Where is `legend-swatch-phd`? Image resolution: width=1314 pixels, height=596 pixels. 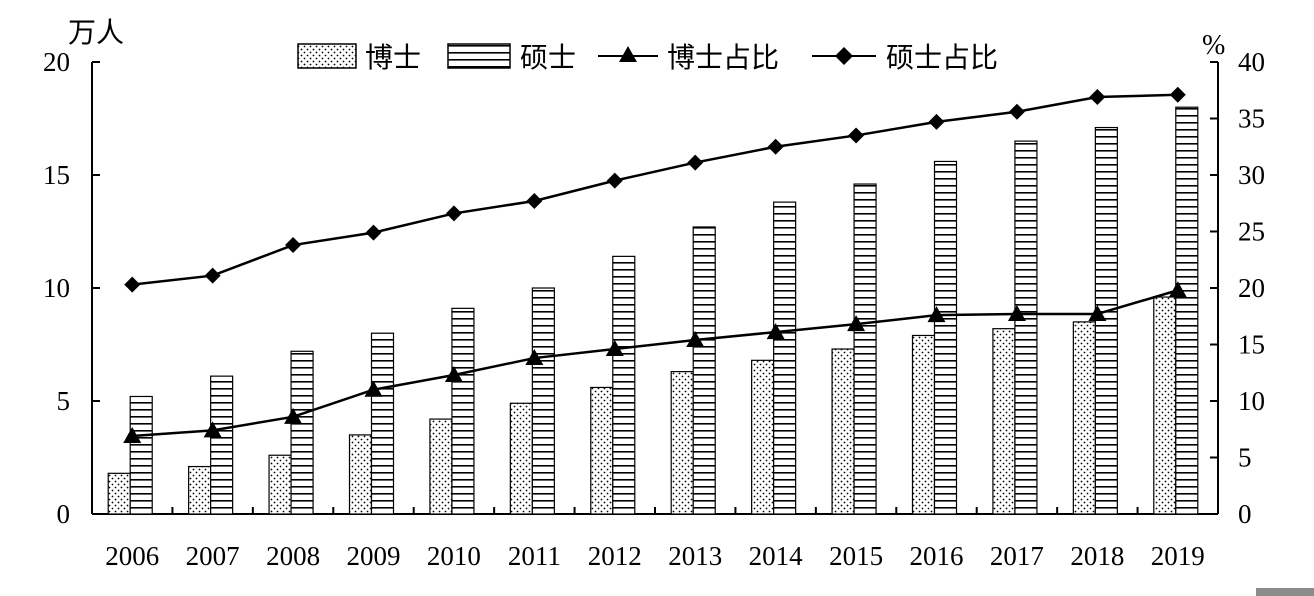
legend-swatch-phd is located at coordinates (327, 56).